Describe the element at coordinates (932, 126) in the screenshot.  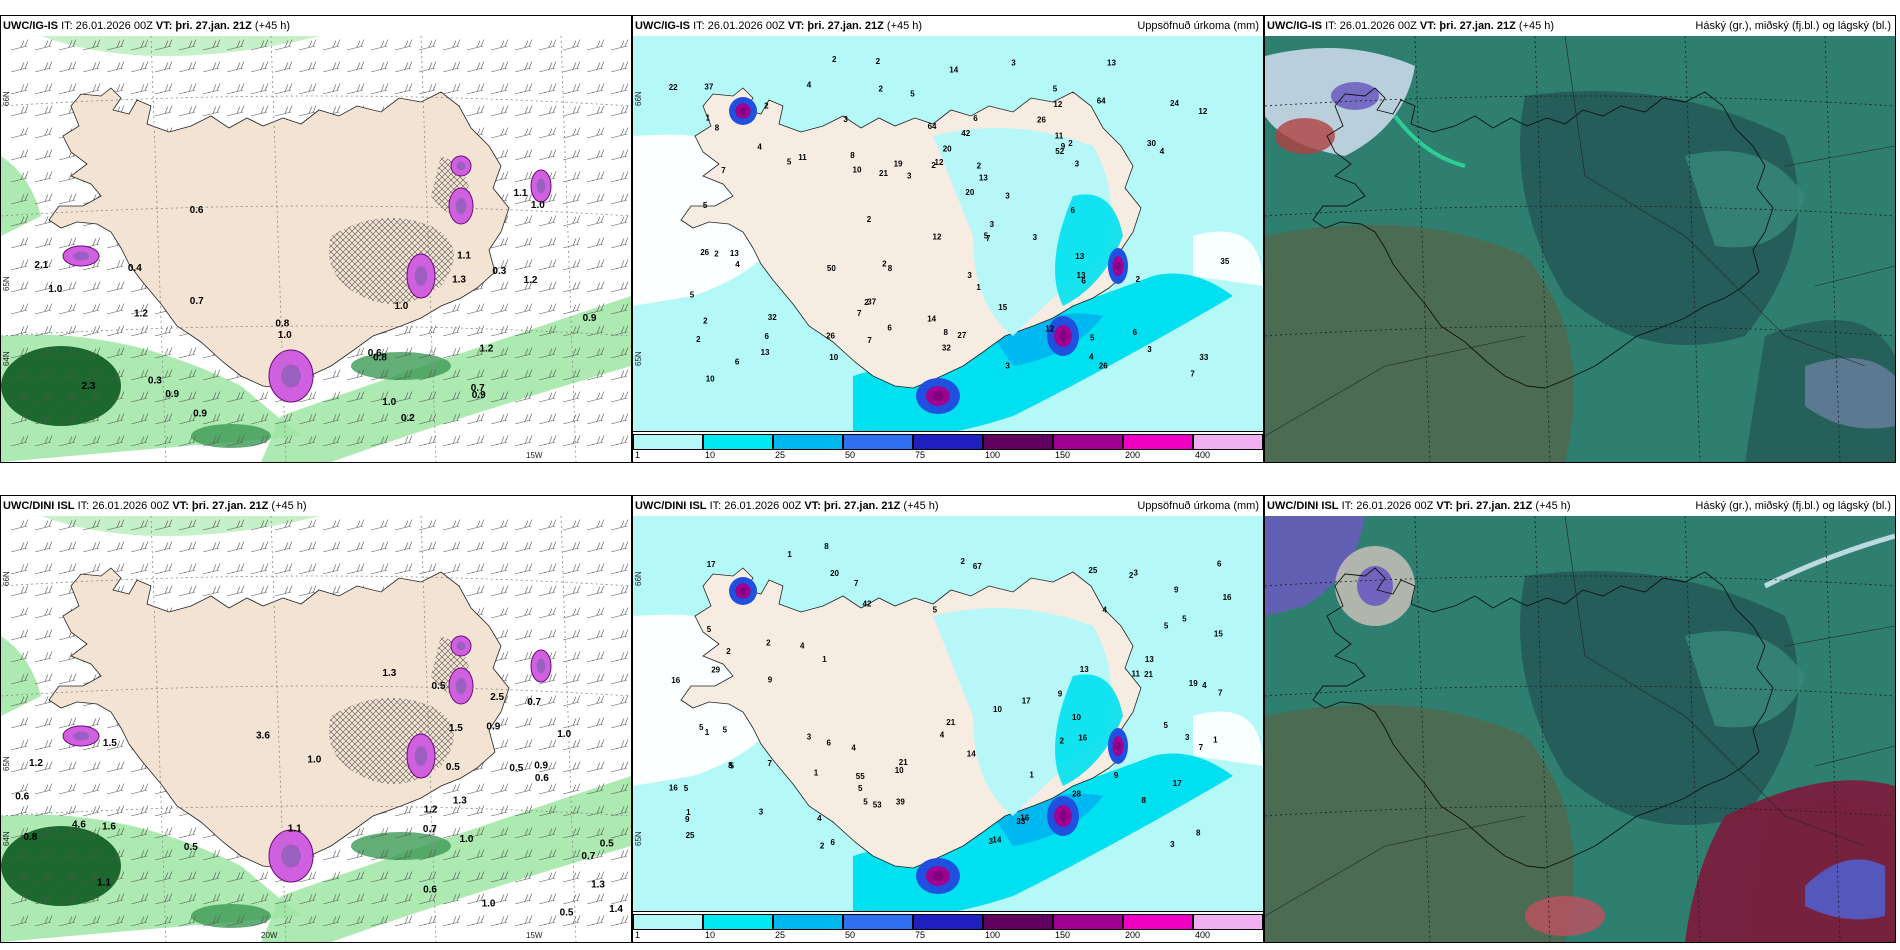
I see `value-label: 64` at that location.